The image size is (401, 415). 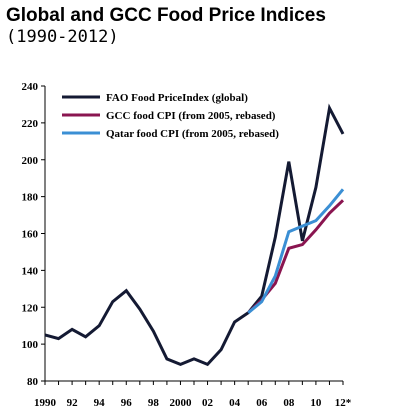 I want to click on x-tick-label: 10, so click(x=316, y=403).